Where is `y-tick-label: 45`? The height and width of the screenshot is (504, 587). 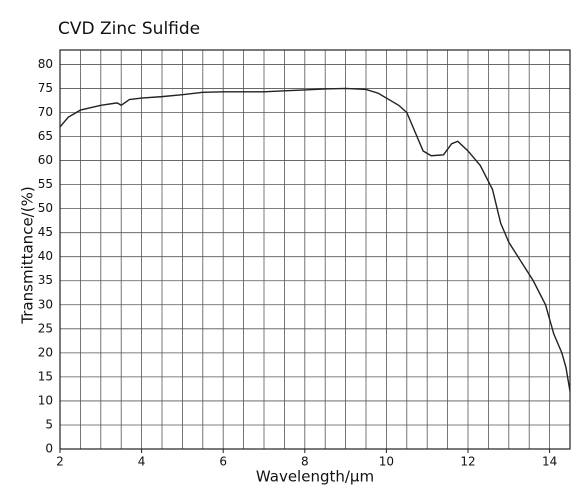
y-tick-label: 45 is located at coordinates (45, 232).